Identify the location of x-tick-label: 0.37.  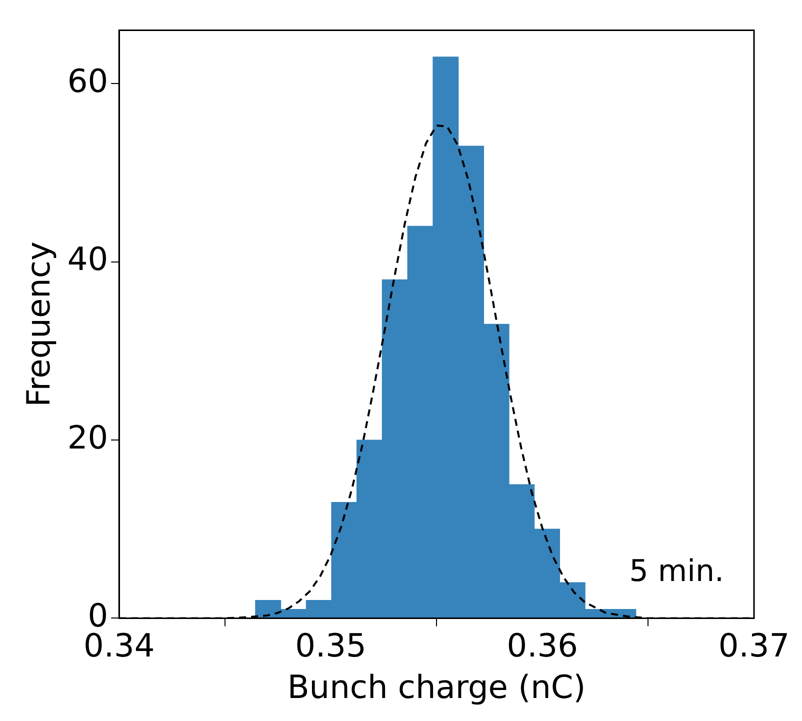
(754, 645).